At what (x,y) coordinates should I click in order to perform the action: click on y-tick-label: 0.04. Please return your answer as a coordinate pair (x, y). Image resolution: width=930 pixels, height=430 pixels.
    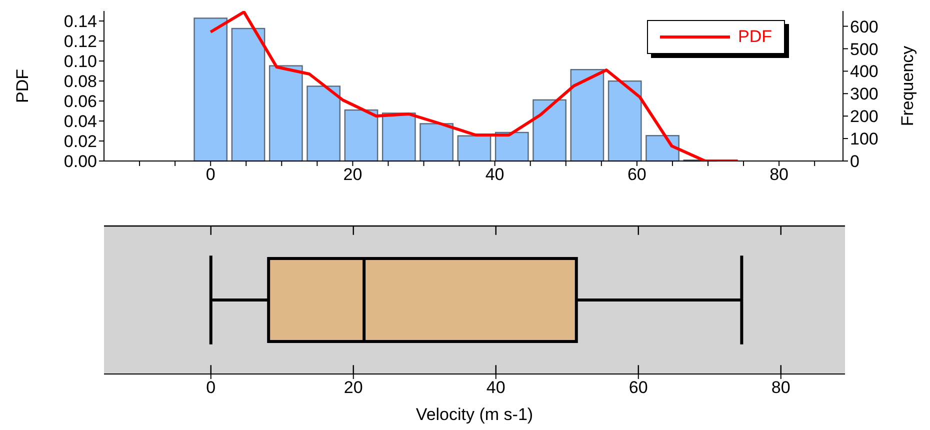
    Looking at the image, I should click on (80, 122).